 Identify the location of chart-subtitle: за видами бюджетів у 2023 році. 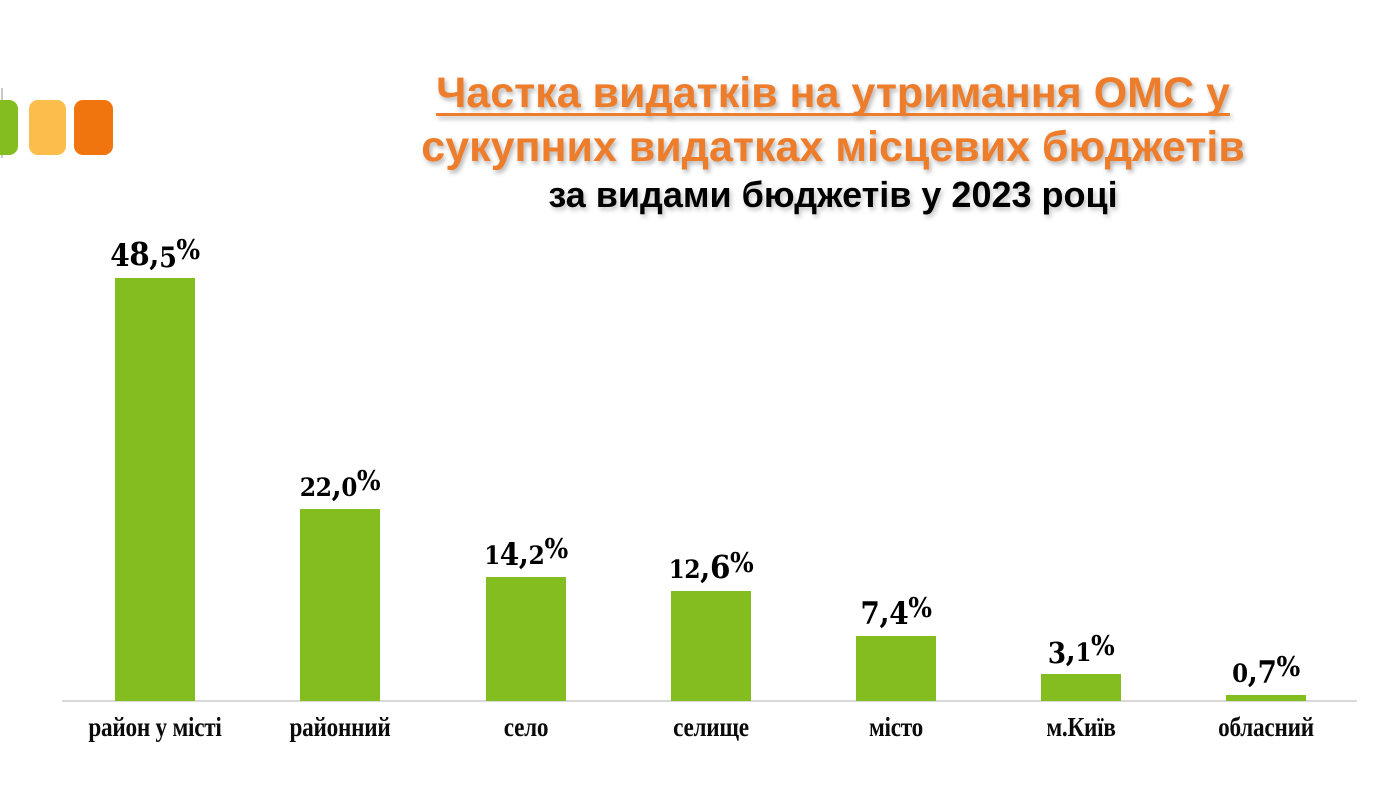
(833, 194).